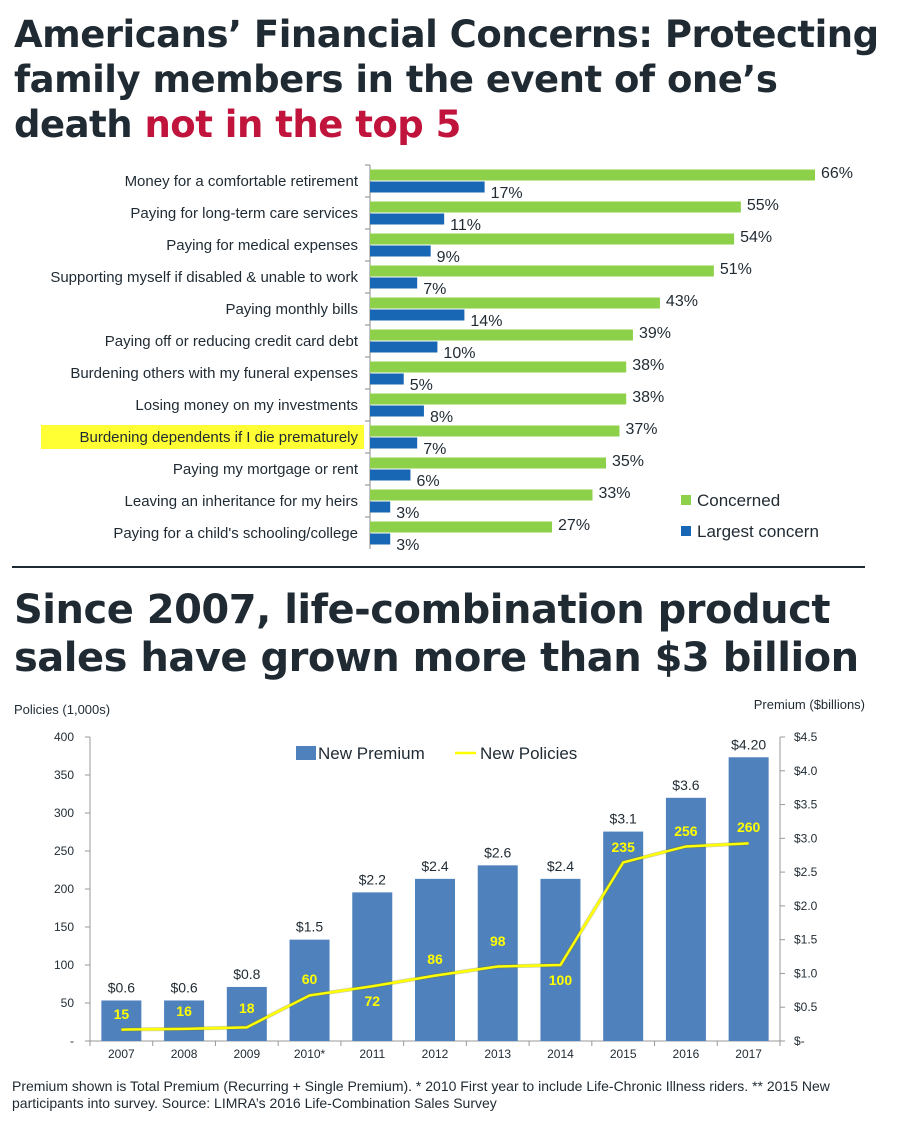 The height and width of the screenshot is (1128, 900). I want to click on policies-label: 235, so click(624, 847).